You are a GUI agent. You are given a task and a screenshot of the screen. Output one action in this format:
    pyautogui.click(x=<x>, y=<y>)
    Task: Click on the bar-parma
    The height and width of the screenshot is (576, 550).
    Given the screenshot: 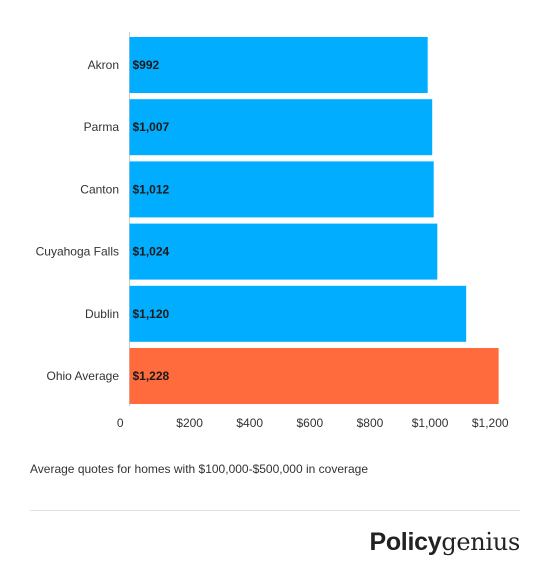 What is the action you would take?
    pyautogui.click(x=281, y=127)
    